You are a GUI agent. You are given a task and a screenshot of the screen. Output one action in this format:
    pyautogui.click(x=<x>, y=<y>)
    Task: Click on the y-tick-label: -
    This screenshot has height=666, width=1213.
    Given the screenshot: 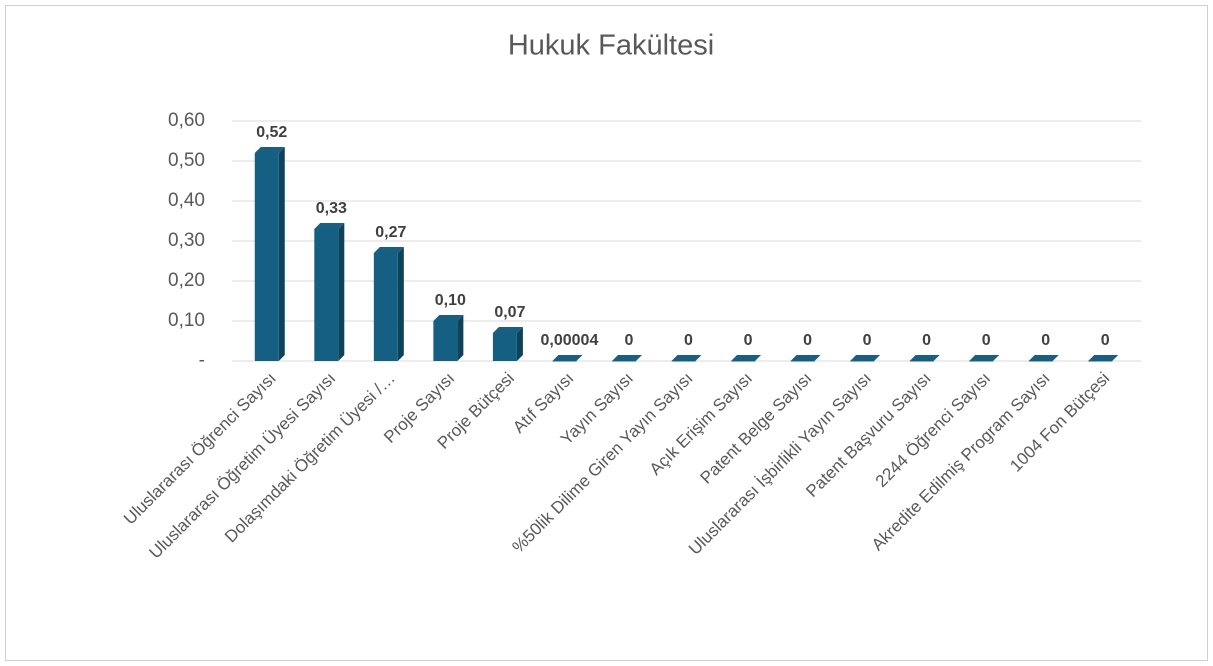 What is the action you would take?
    pyautogui.click(x=202, y=360)
    